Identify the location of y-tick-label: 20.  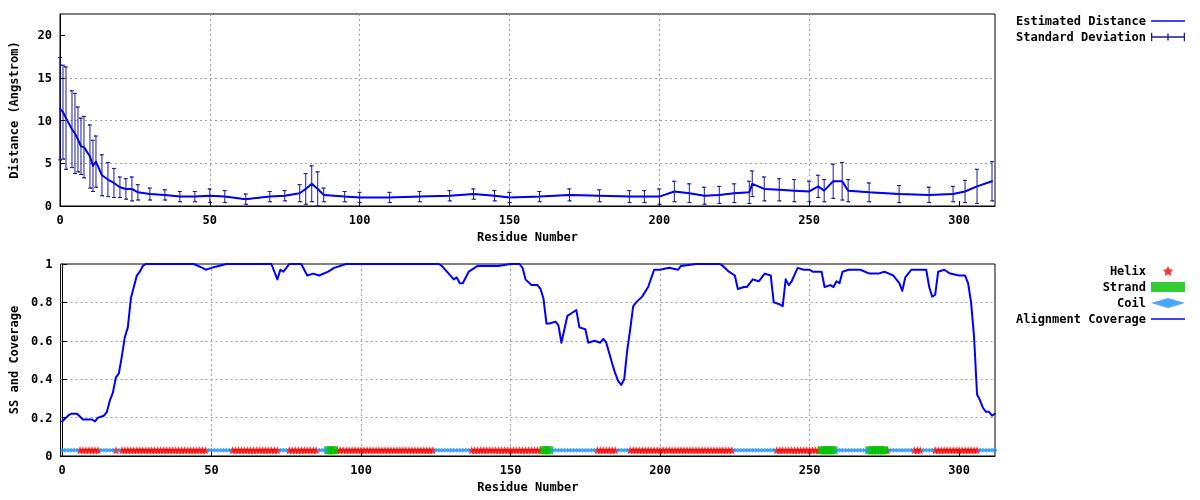
(44, 35).